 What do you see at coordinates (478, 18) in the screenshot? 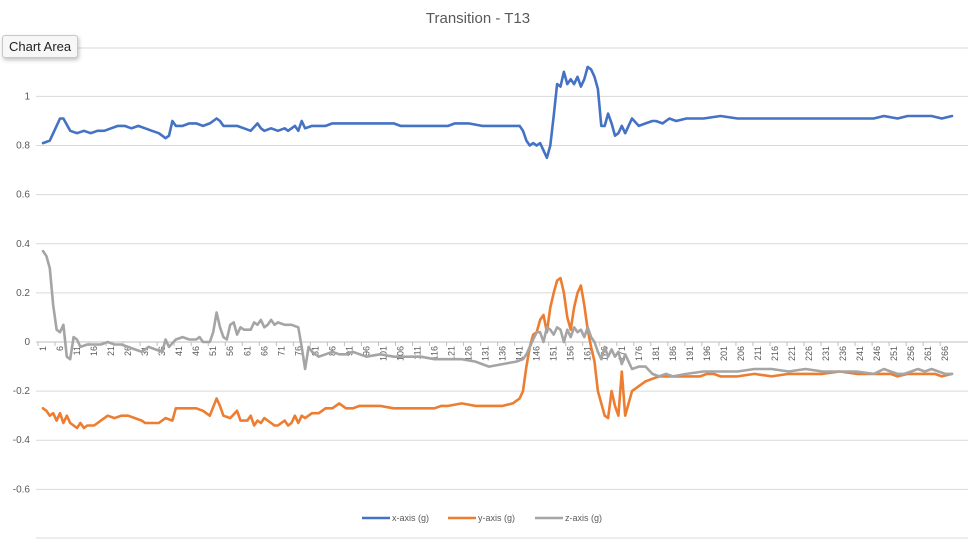
I see `chart-title: Transition - T13` at bounding box center [478, 18].